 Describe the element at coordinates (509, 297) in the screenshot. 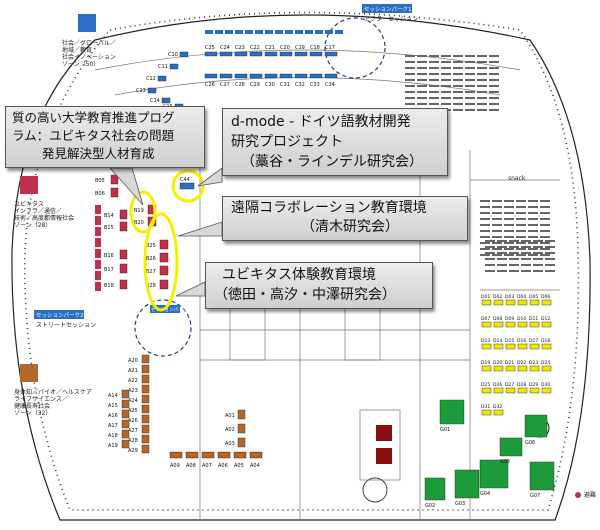

I see `booth-label: D03` at that location.